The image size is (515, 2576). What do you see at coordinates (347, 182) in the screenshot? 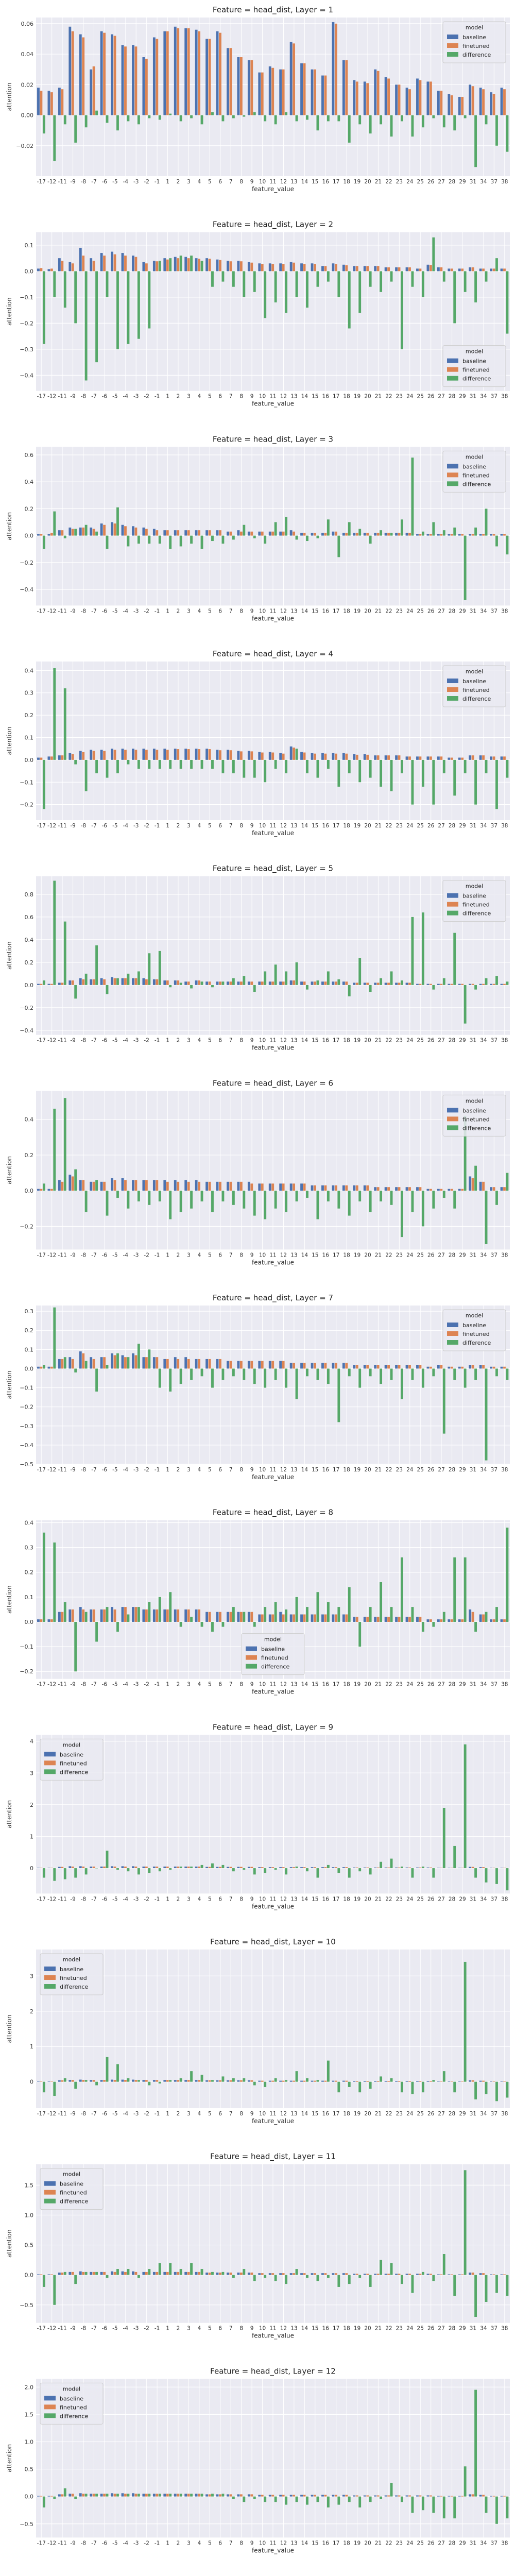
I see `x-tick-label: 18` at bounding box center [347, 182].